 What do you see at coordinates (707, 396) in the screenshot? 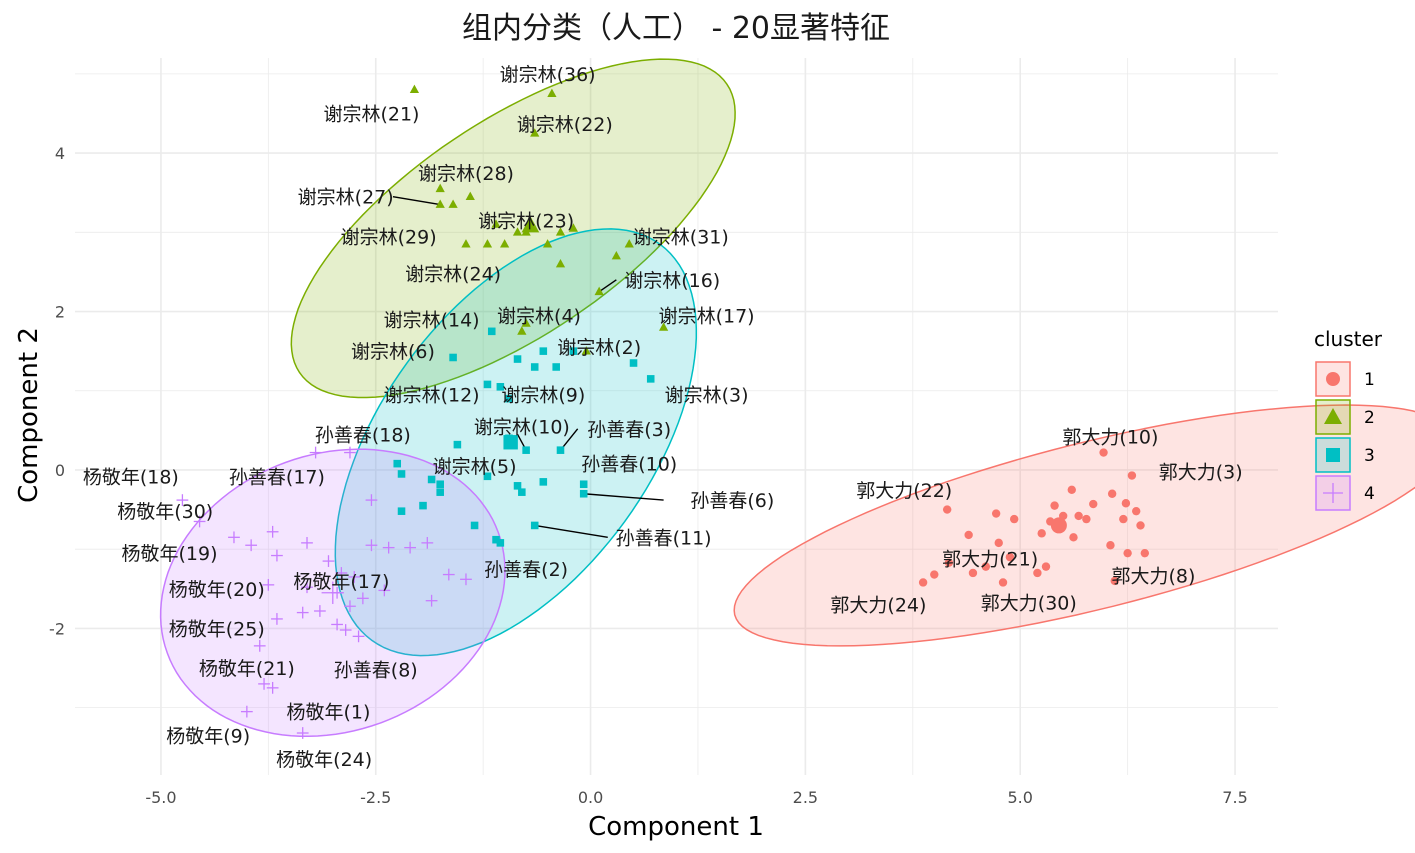
I see `point-label: 谢宗林(3)` at bounding box center [707, 396].